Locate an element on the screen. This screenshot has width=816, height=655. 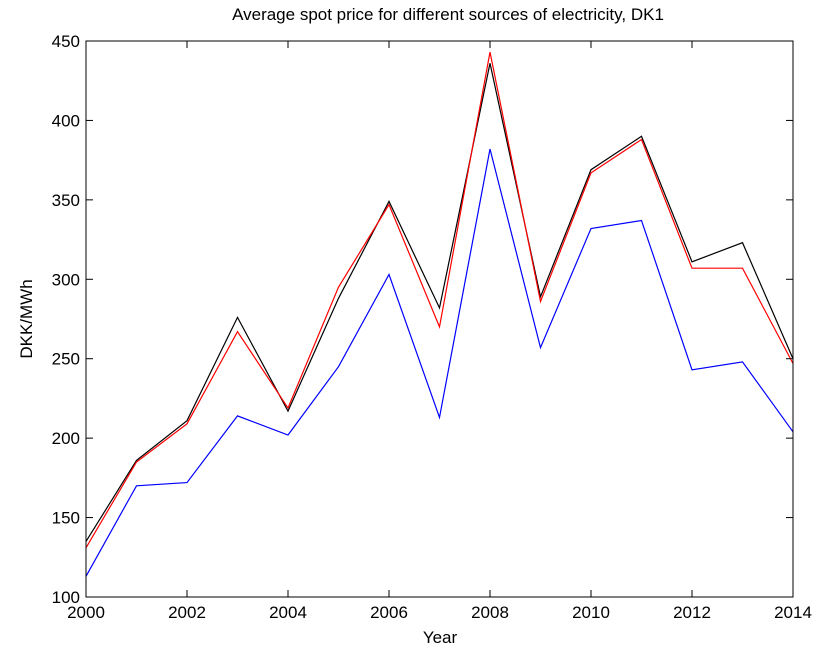
x-tick-label: 2014 is located at coordinates (793, 612).